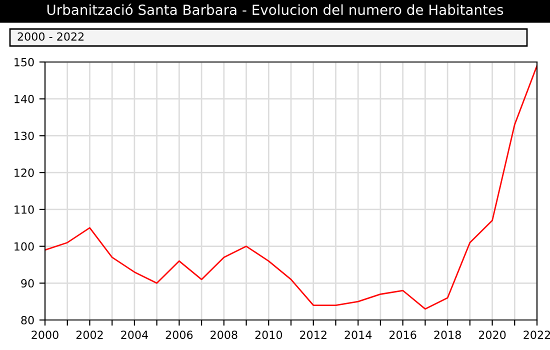 This screenshot has width=550, height=350. I want to click on chart-subtitle: 2000 - 2022, so click(51, 36).